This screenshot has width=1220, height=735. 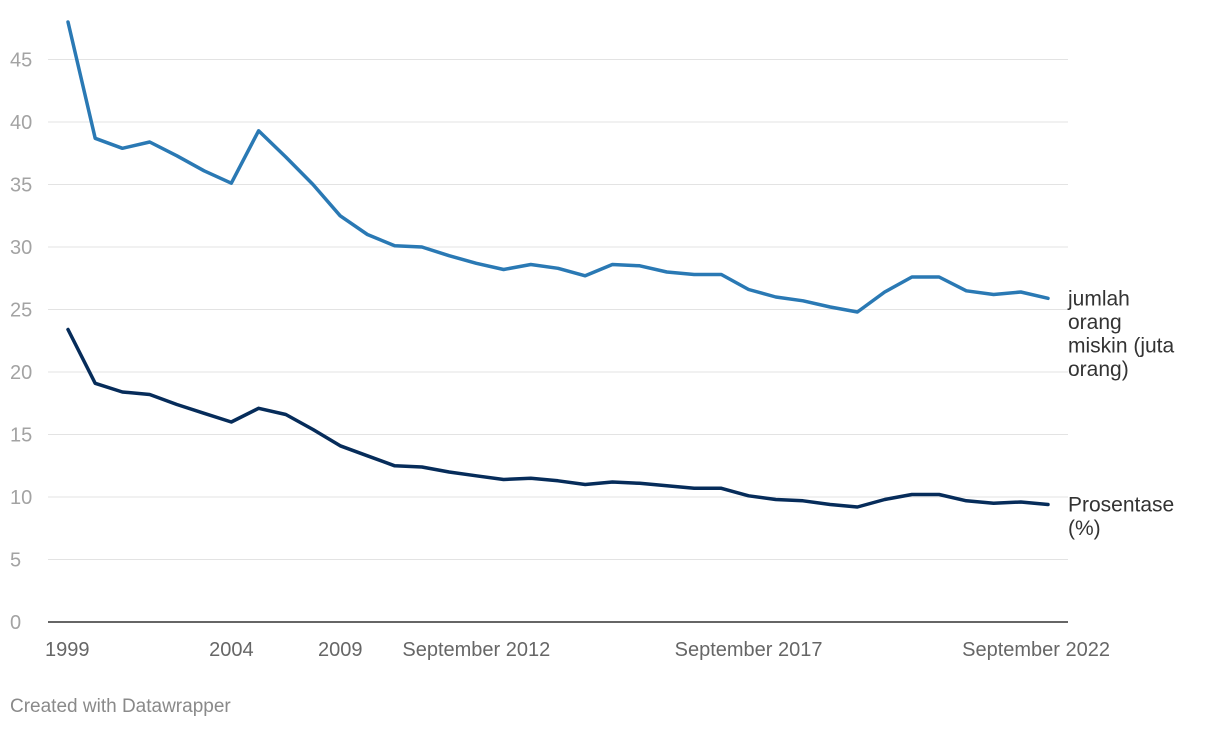 What do you see at coordinates (1098, 369) in the screenshot?
I see `series-label-line: orang)` at bounding box center [1098, 369].